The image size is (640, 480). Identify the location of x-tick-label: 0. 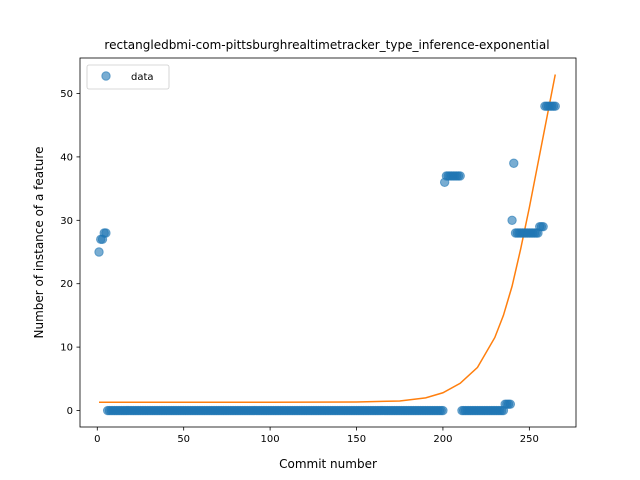
(97, 439).